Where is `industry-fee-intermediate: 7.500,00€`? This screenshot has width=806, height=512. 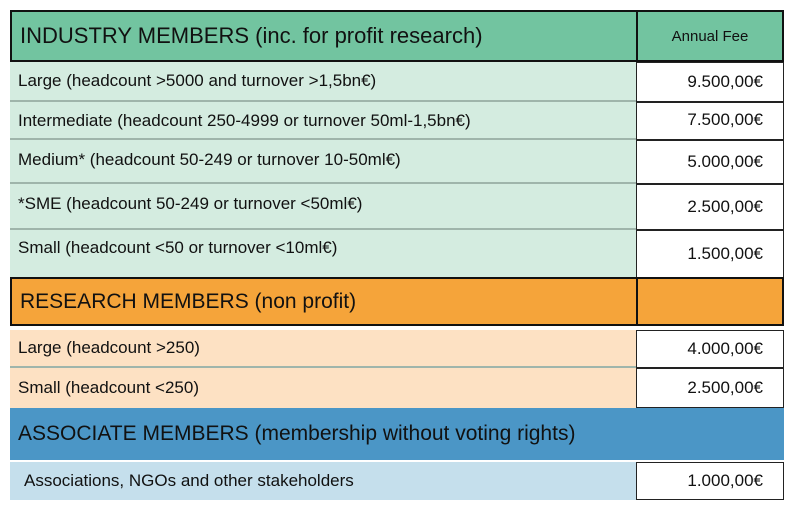 industry-fee-intermediate: 7.500,00€ is located at coordinates (710, 121).